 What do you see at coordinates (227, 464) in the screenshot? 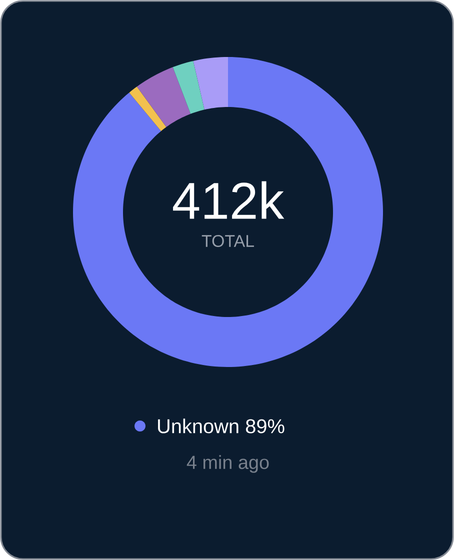
I see `text: 4 min ago` at bounding box center [227, 464].